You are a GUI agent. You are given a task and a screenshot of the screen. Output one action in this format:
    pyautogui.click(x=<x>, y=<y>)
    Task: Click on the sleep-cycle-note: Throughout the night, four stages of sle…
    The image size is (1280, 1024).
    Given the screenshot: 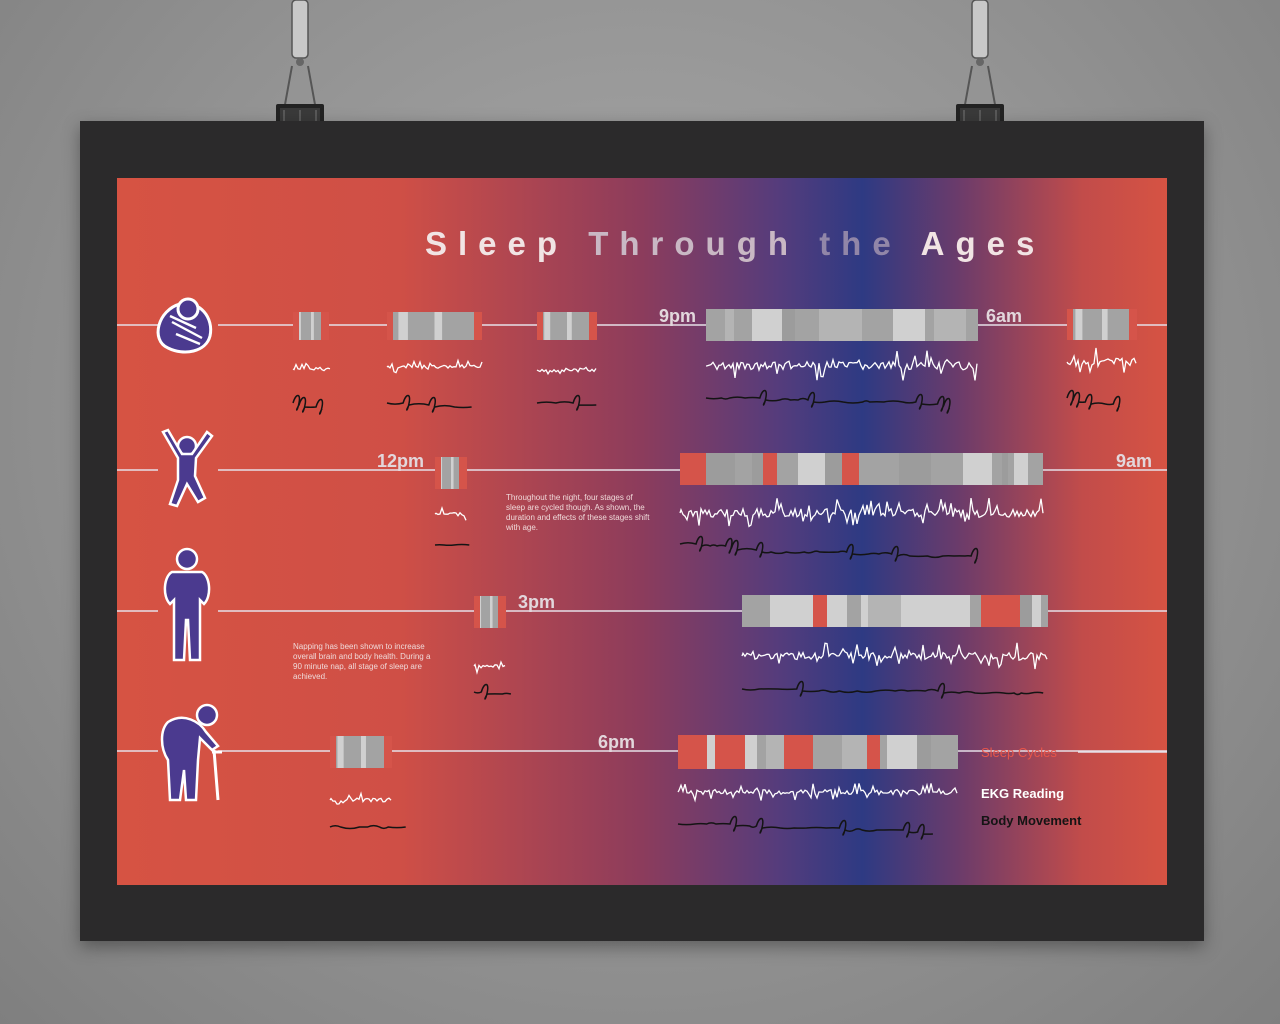 What is the action you would take?
    pyautogui.click(x=578, y=512)
    